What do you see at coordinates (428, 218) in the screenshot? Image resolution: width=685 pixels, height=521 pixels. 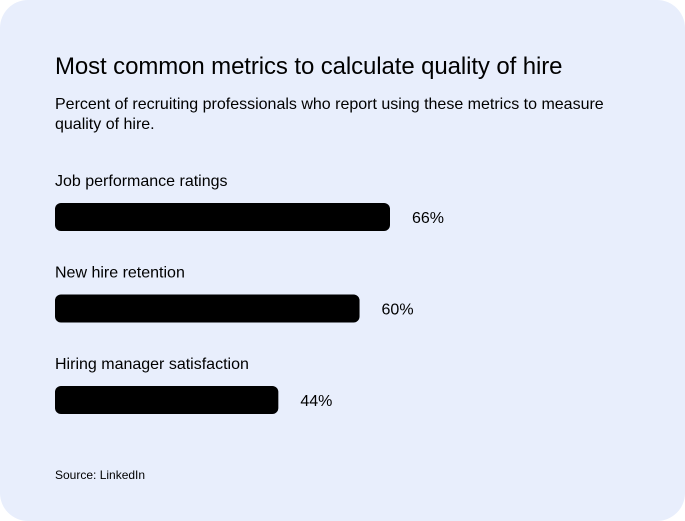 I see `value-label: 66%` at bounding box center [428, 218].